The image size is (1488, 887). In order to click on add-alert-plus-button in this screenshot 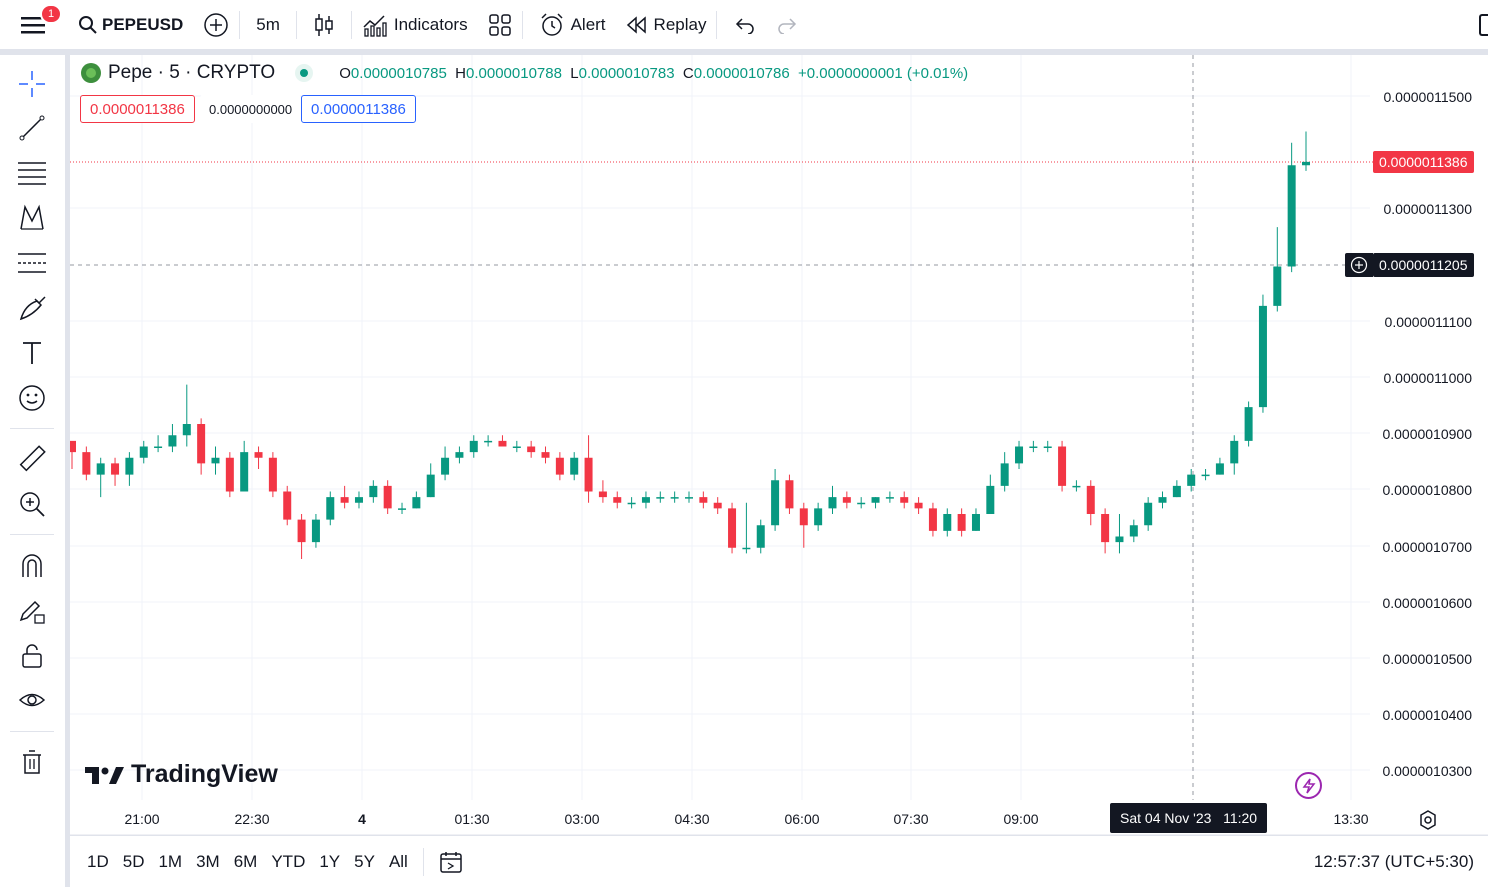, I will do `click(1359, 265)`.